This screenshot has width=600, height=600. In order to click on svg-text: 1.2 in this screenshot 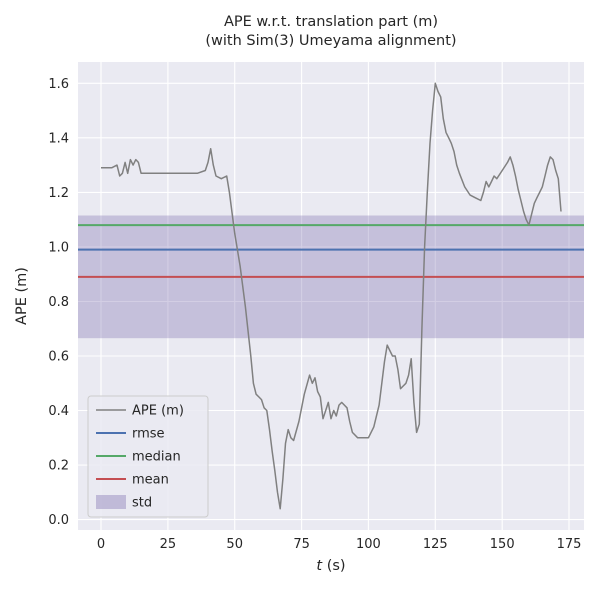, I will do `click(58, 193)`.